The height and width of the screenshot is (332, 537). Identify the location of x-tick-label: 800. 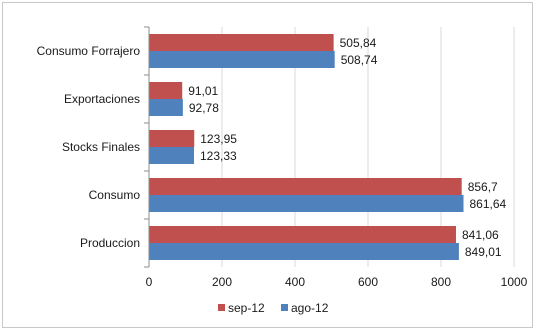
(441, 282).